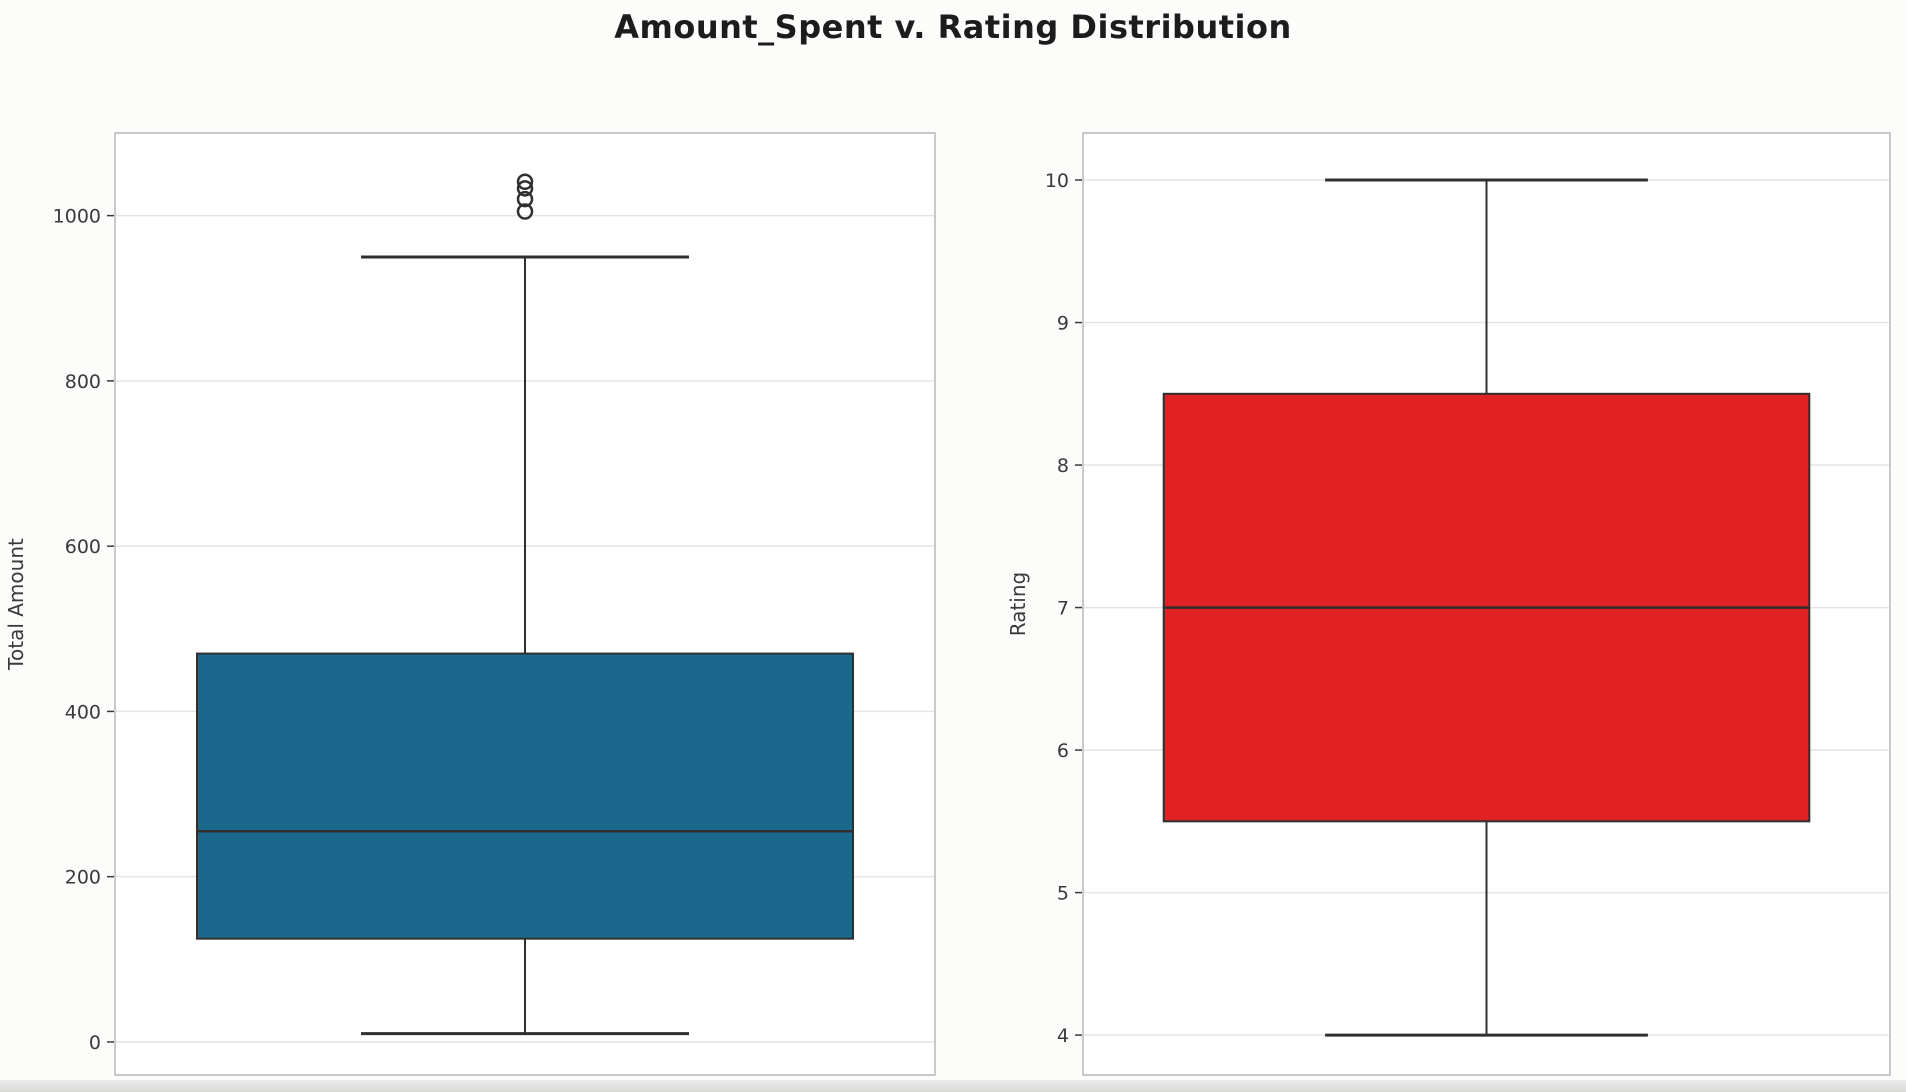  What do you see at coordinates (1063, 894) in the screenshot?
I see `y-tick-label: 5` at bounding box center [1063, 894].